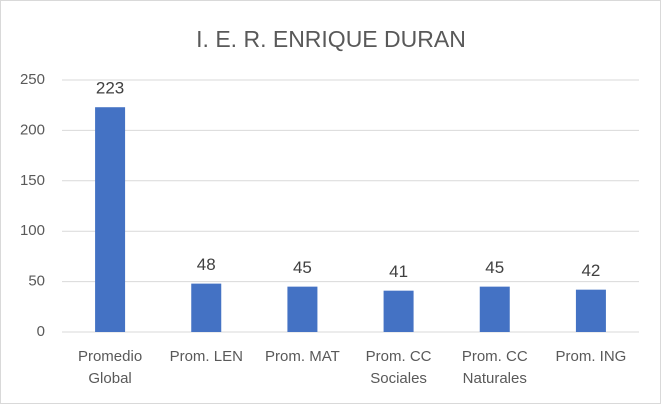  Describe the element at coordinates (302, 356) in the screenshot. I see `x-tick-label: Prom. MAT` at that location.